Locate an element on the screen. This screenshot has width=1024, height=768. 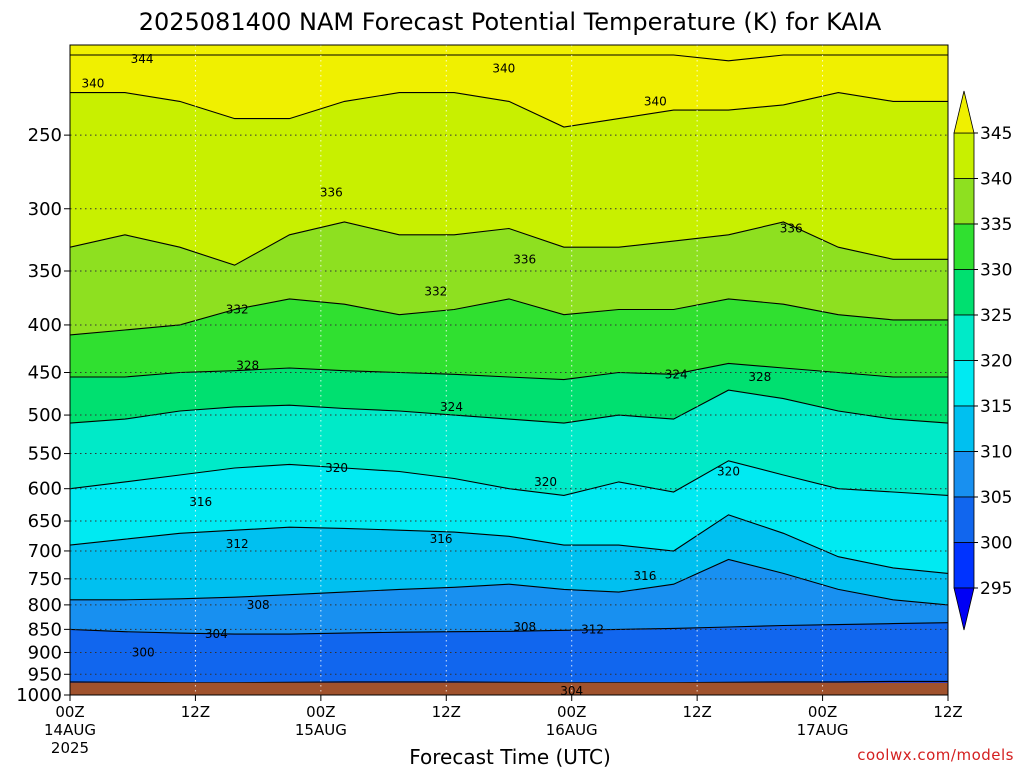
y-tick-label-900: 900 is located at coordinates (45, 652).